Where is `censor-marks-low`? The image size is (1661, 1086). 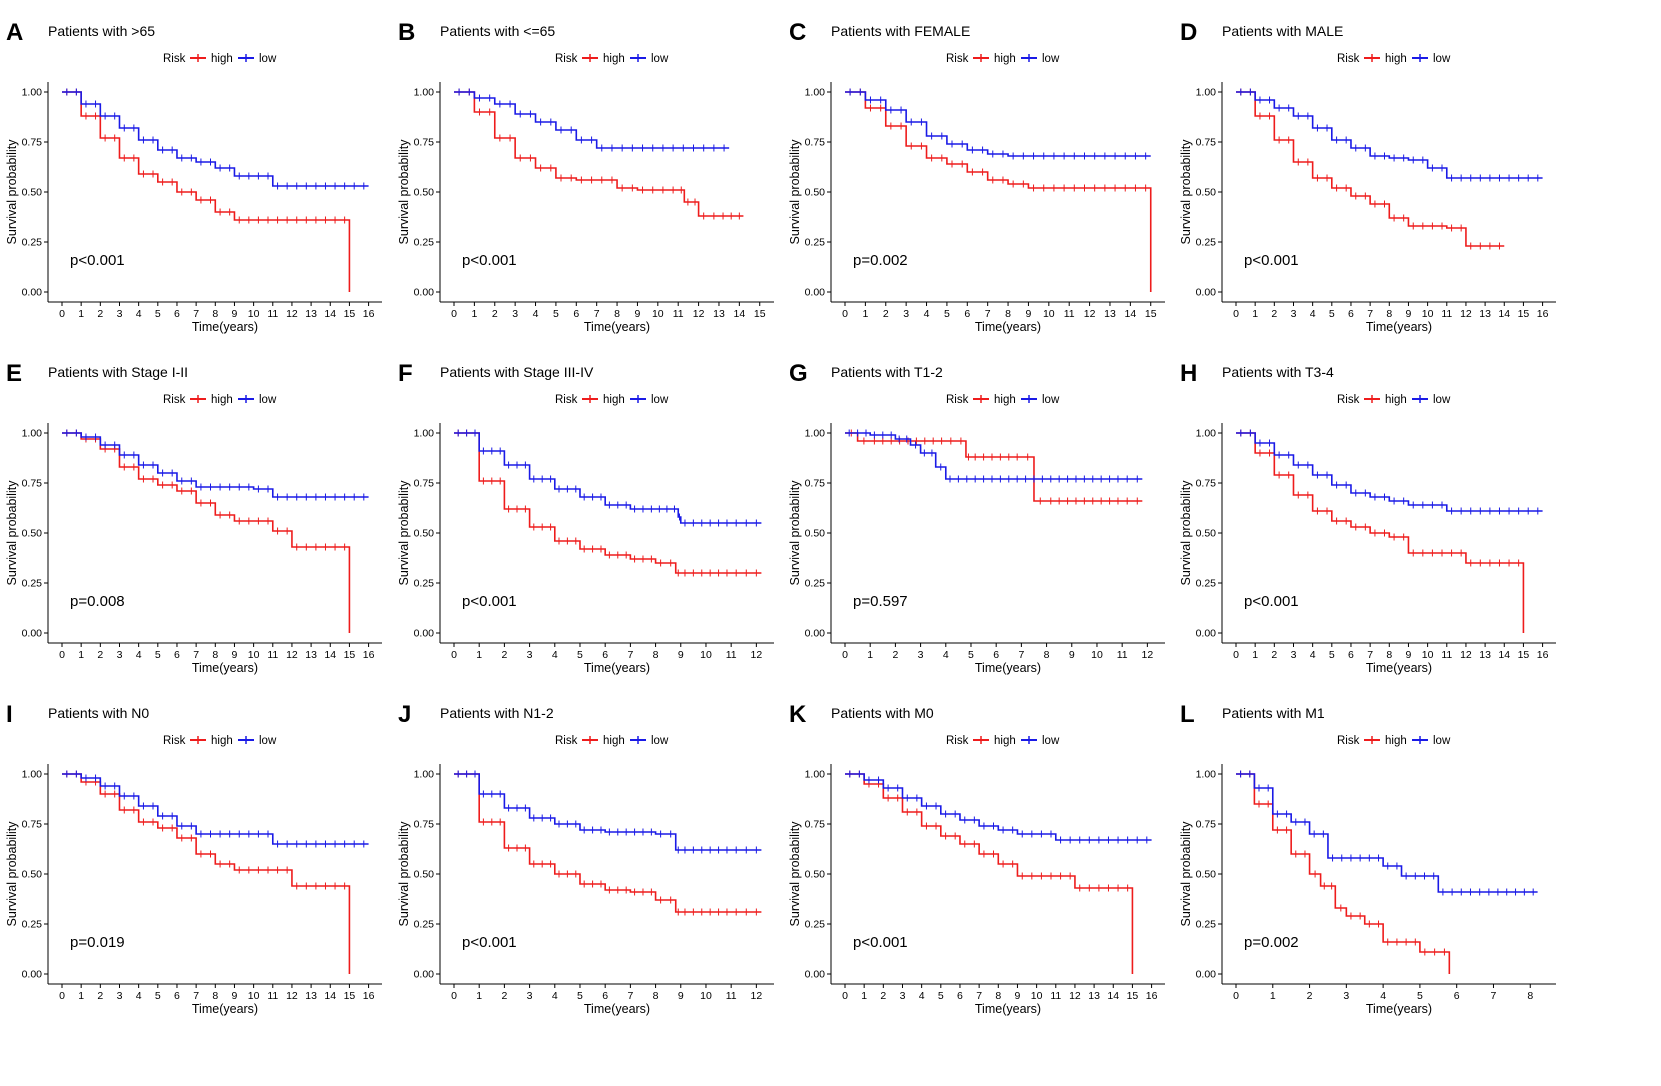 censor-marks-low is located at coordinates (607, 812).